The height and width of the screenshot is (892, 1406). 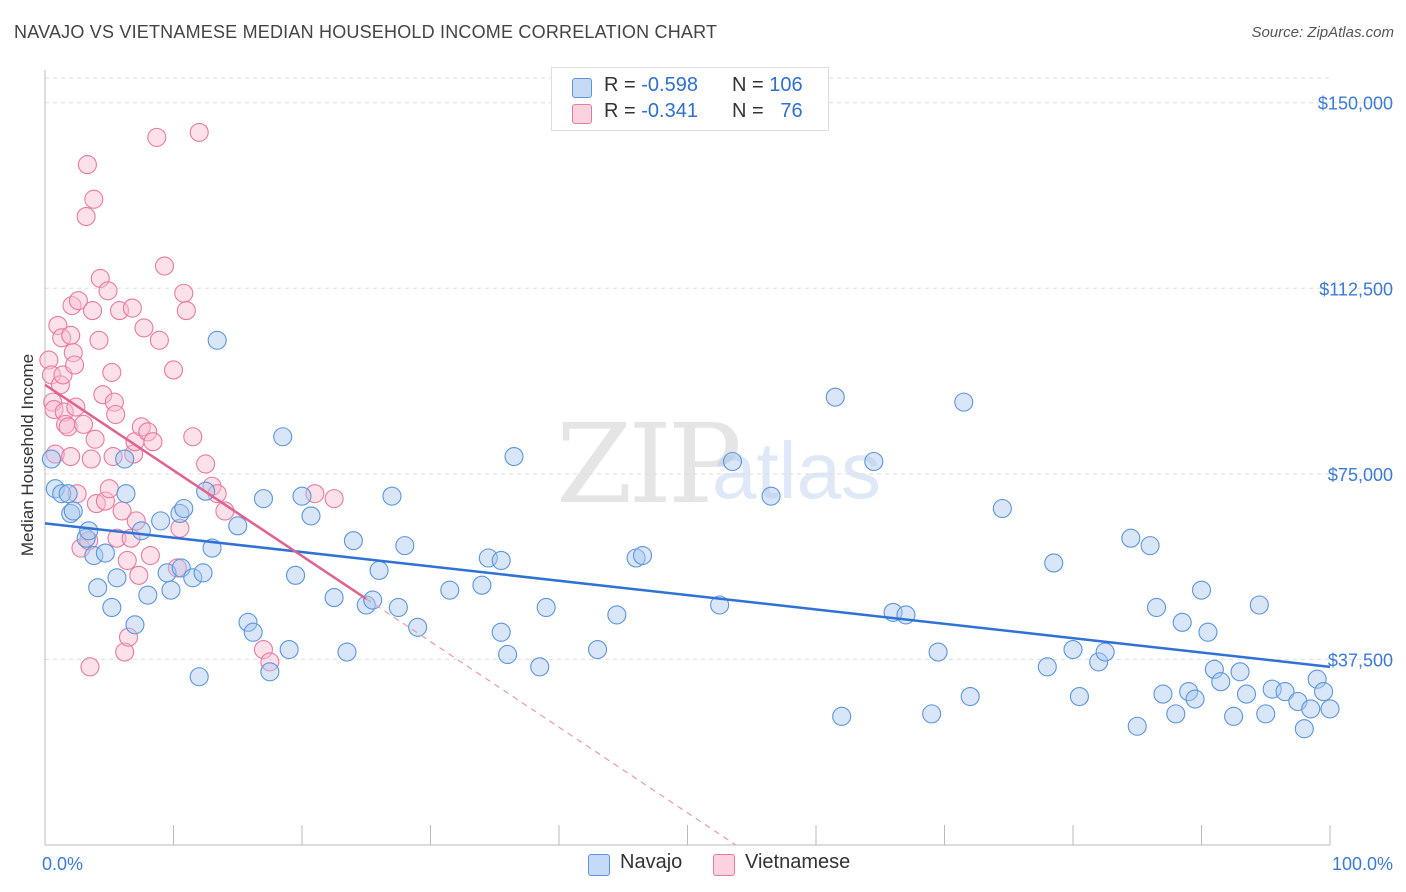 What do you see at coordinates (690, 99) in the screenshot?
I see `correlation-legend: R = -0.598 N = 106 R = -0.341 N = 76` at bounding box center [690, 99].